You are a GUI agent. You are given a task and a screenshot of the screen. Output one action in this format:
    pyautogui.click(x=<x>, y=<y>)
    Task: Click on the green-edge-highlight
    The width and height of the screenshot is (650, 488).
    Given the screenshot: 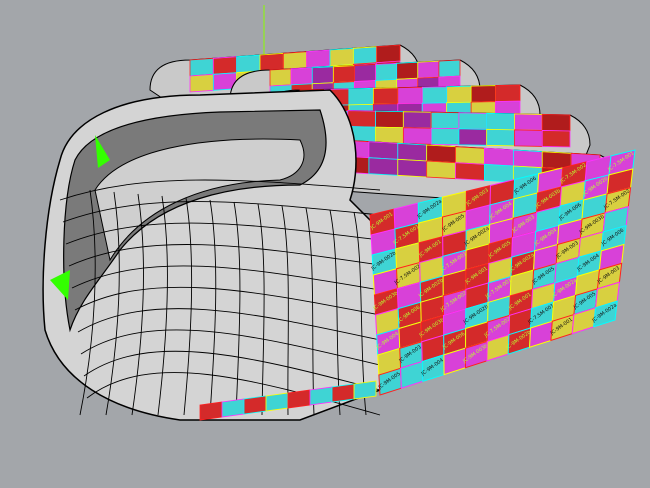 What is the action you would take?
    pyautogui.click(x=80, y=217)
    